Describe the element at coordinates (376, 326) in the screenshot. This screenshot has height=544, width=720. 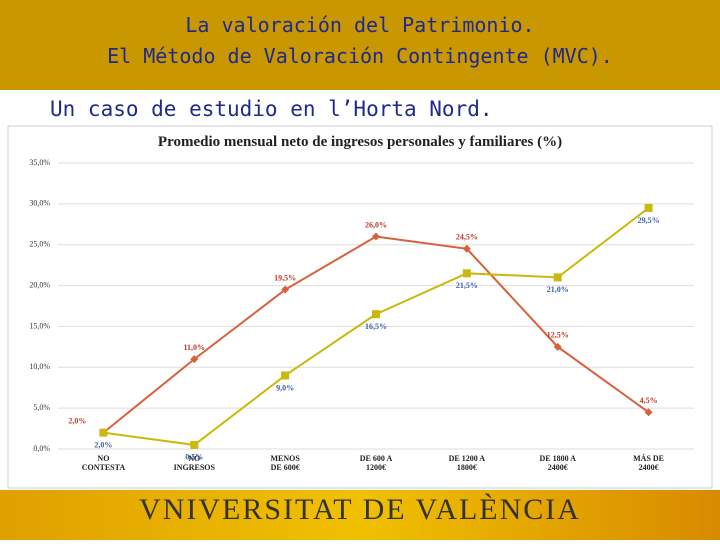
I see `data-label: 16,5%` at that location.